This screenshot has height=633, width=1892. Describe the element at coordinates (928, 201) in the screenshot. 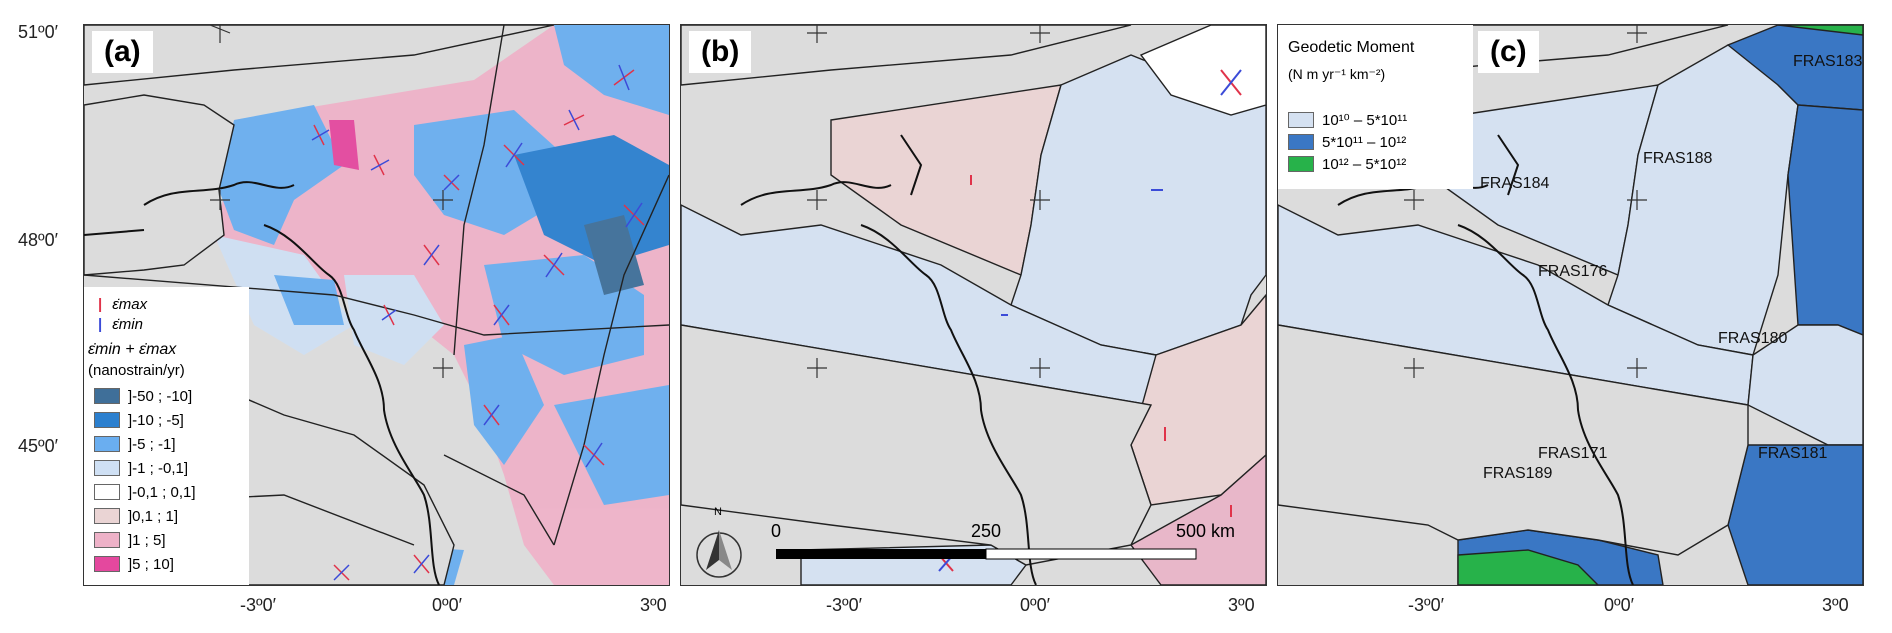

I see `graticule-marks-b` at that location.